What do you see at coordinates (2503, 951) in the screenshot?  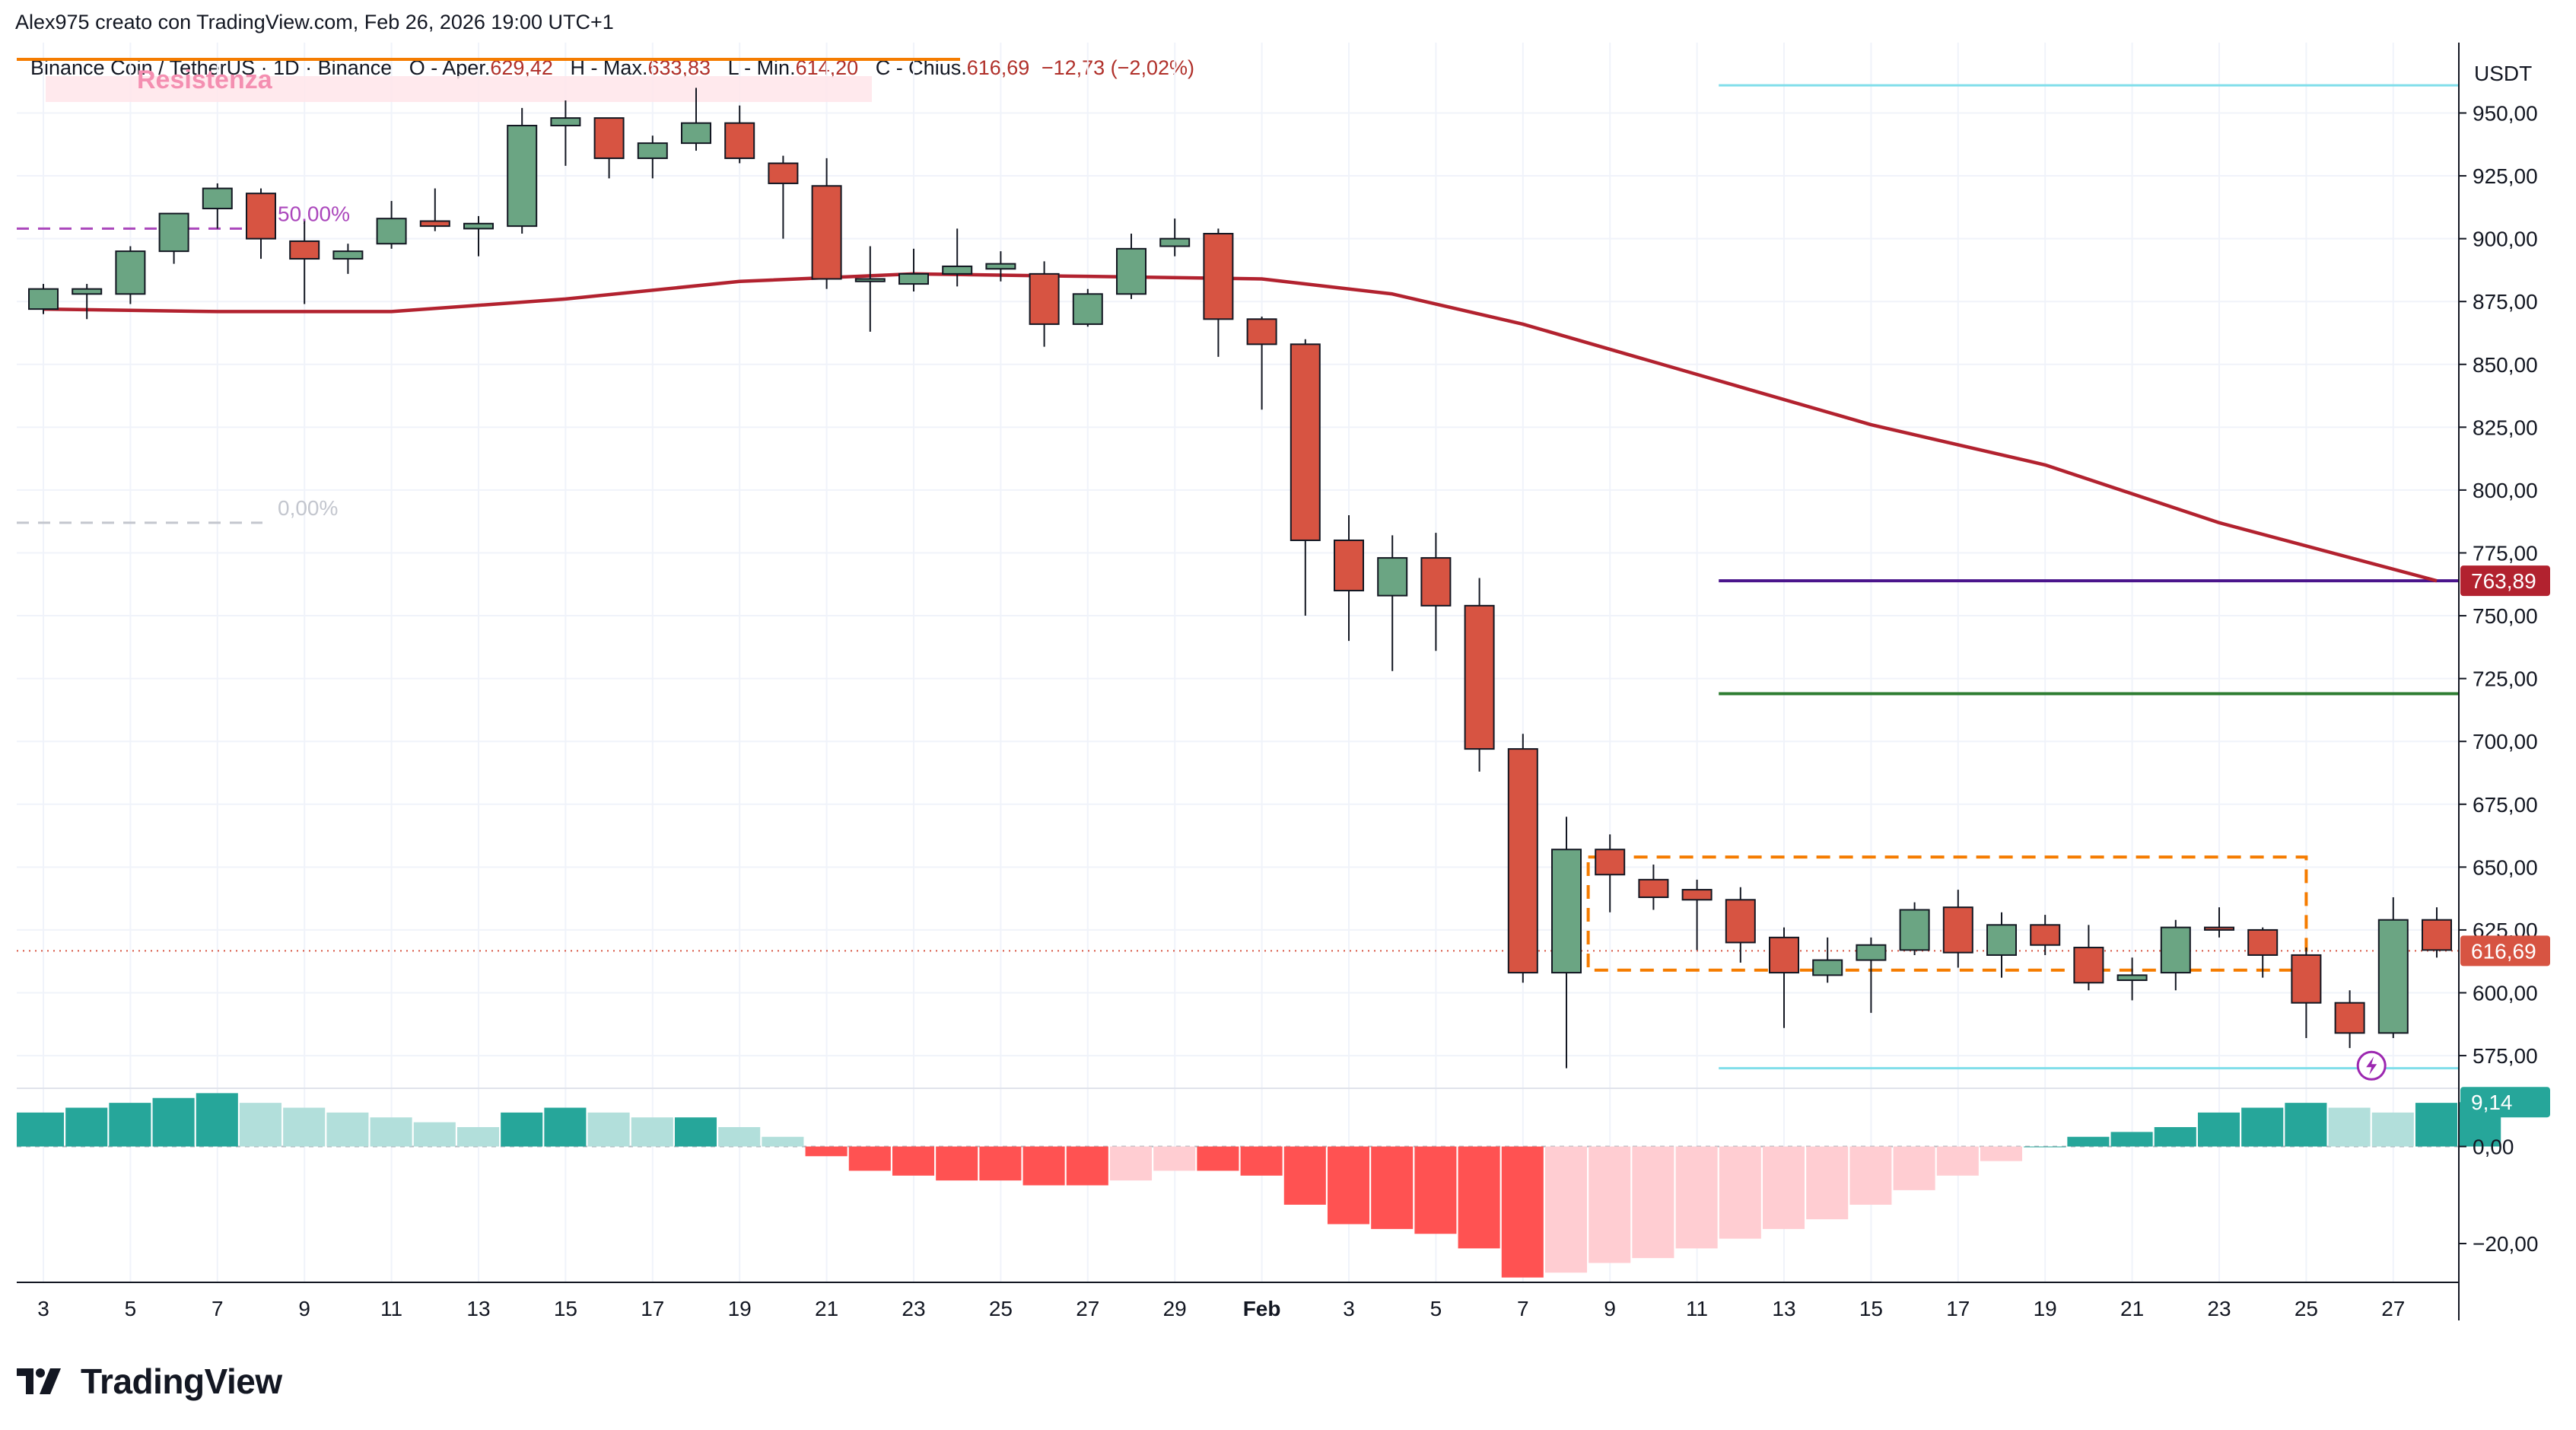 I see `last-price-tag-text: 616,69` at bounding box center [2503, 951].